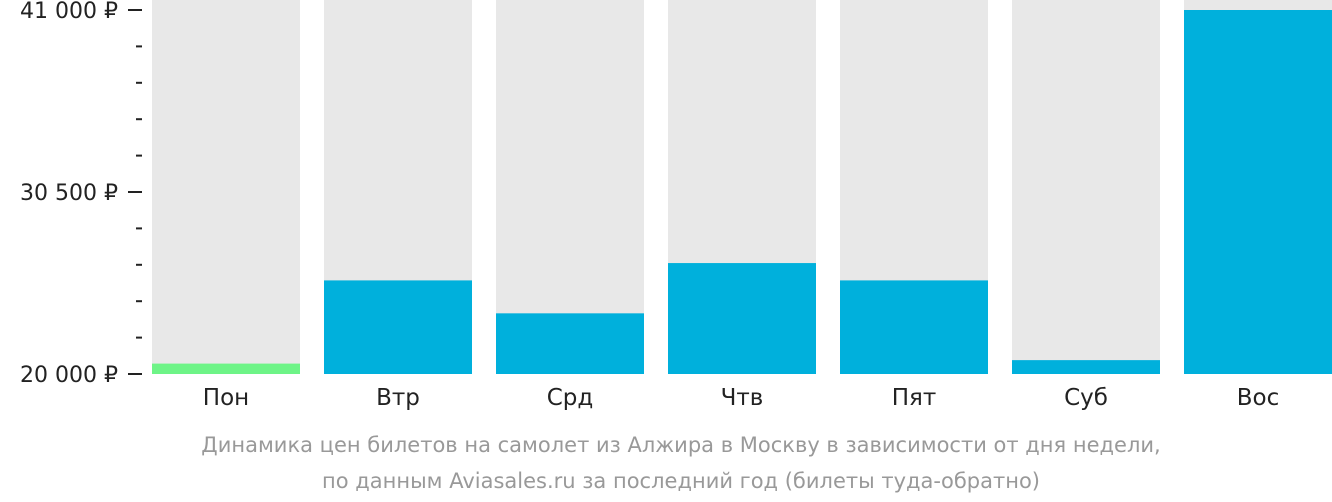 The height and width of the screenshot is (502, 1332). I want to click on y-tick-label: 20 000 ₽, so click(69, 375).